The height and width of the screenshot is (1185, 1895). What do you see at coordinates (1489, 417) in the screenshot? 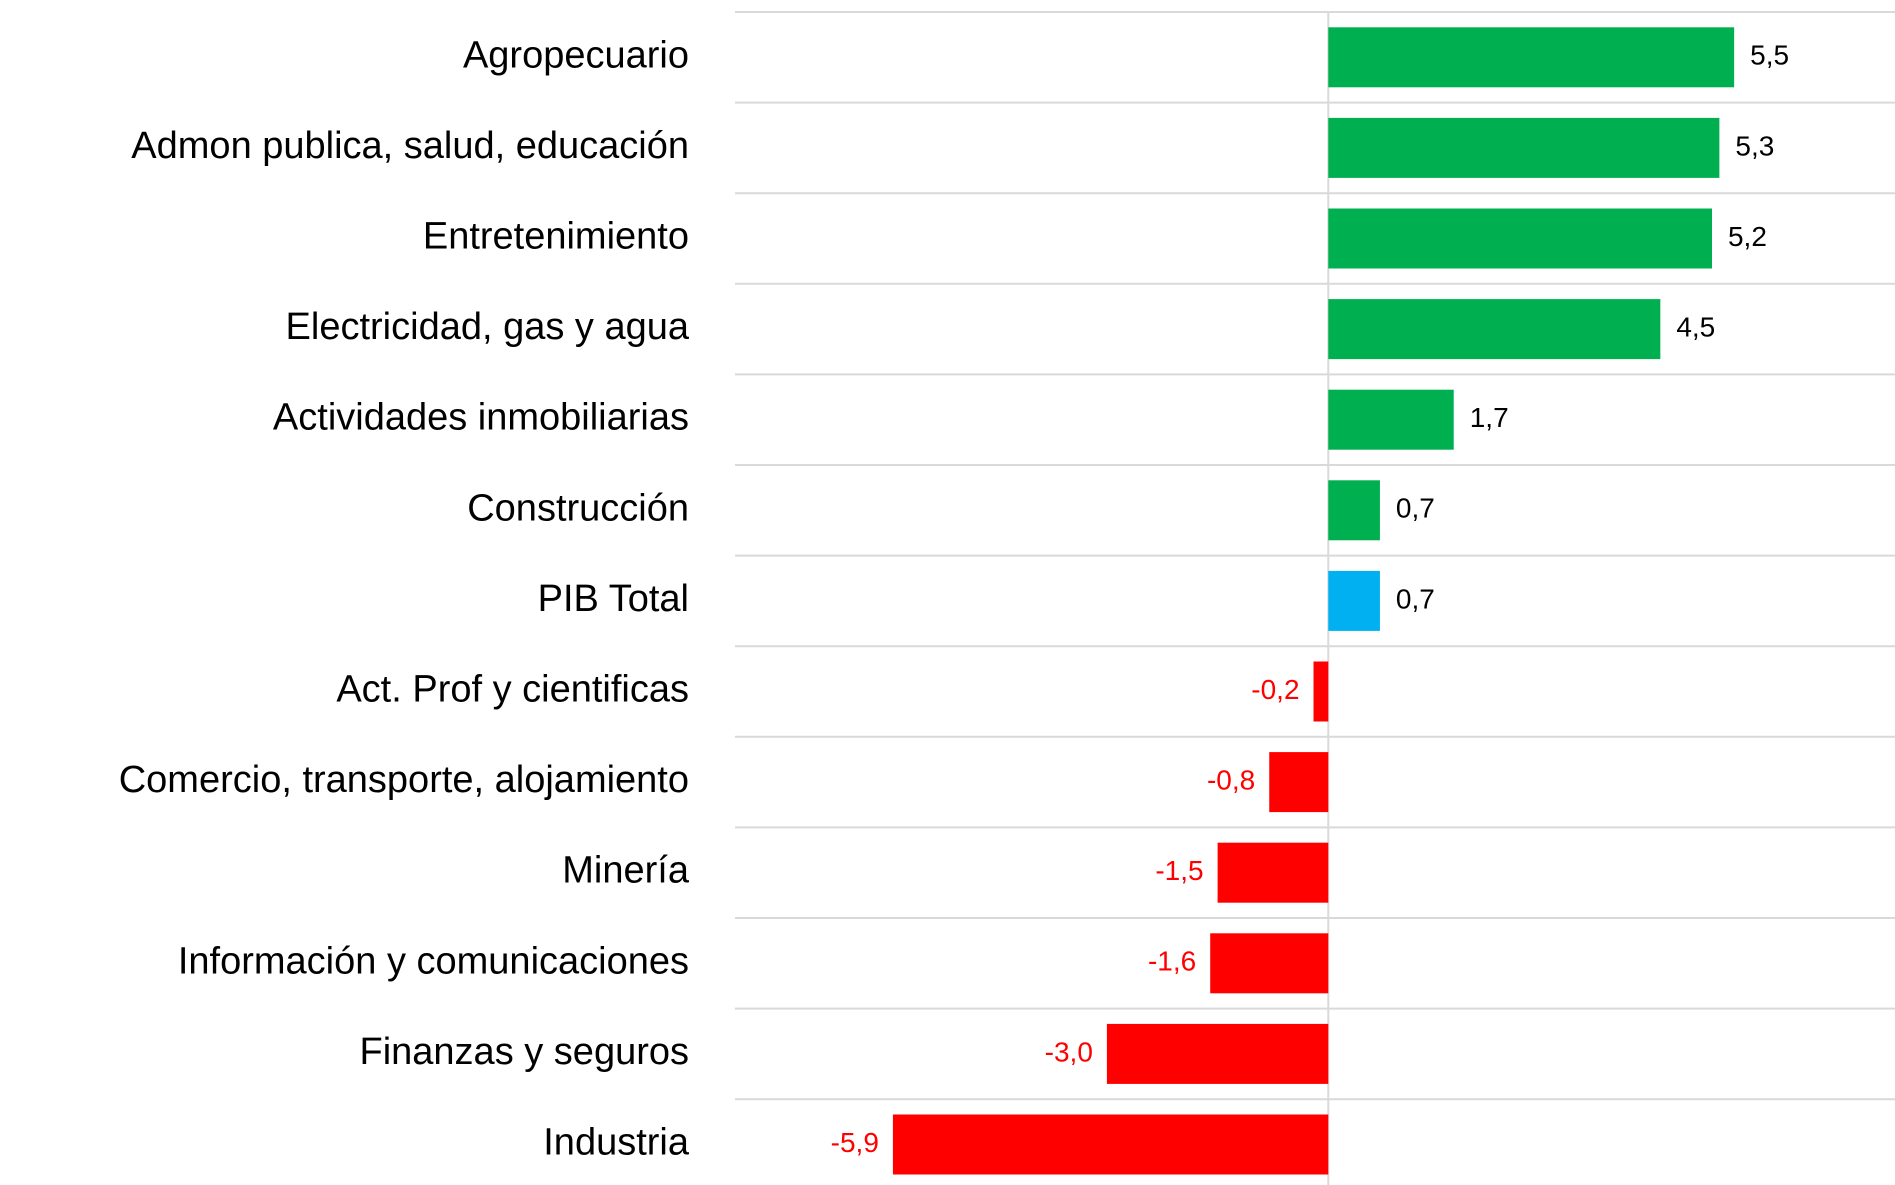
I see `data-label: 1,7` at bounding box center [1489, 417].